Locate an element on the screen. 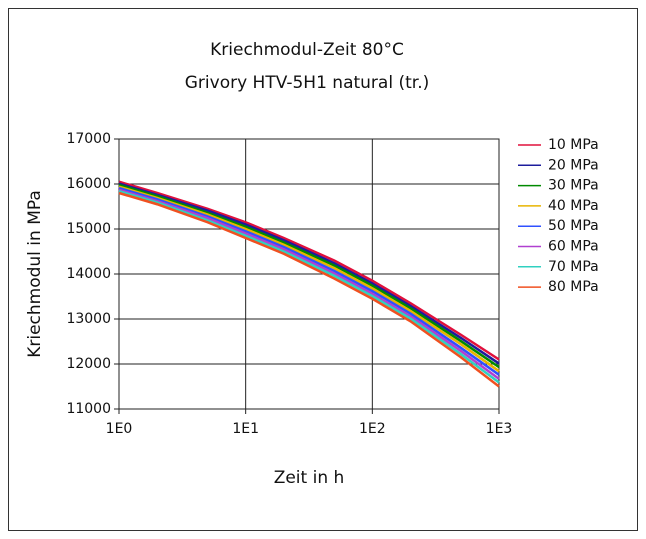 This screenshot has width=646, height=539. y-axis-title: Kriechmodul in MPa is located at coordinates (35, 274).